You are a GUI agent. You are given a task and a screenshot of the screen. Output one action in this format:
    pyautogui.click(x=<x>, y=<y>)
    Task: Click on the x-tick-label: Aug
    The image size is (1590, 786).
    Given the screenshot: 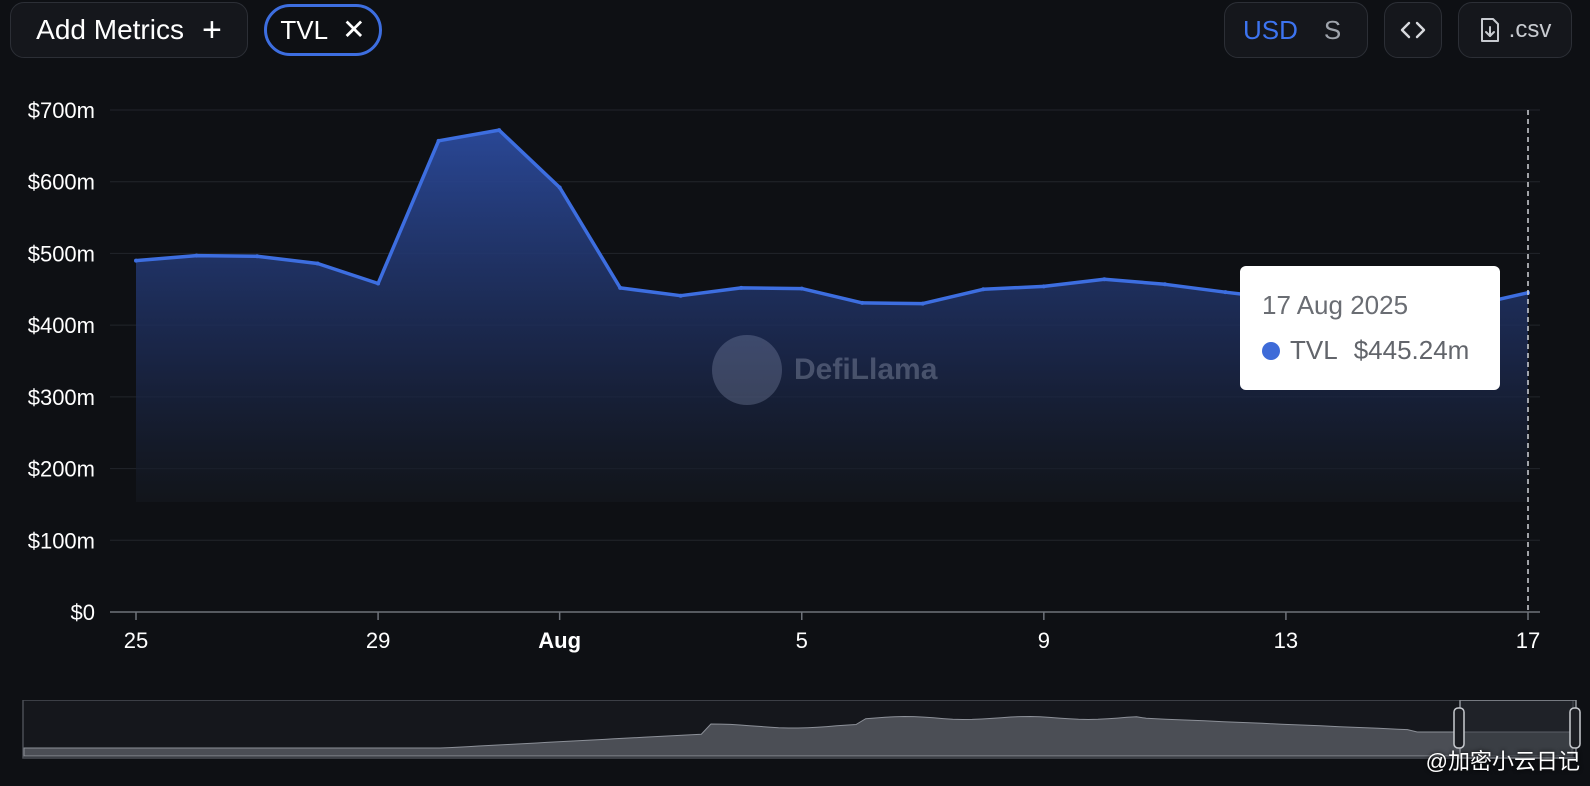 What is the action you would take?
    pyautogui.click(x=559, y=640)
    